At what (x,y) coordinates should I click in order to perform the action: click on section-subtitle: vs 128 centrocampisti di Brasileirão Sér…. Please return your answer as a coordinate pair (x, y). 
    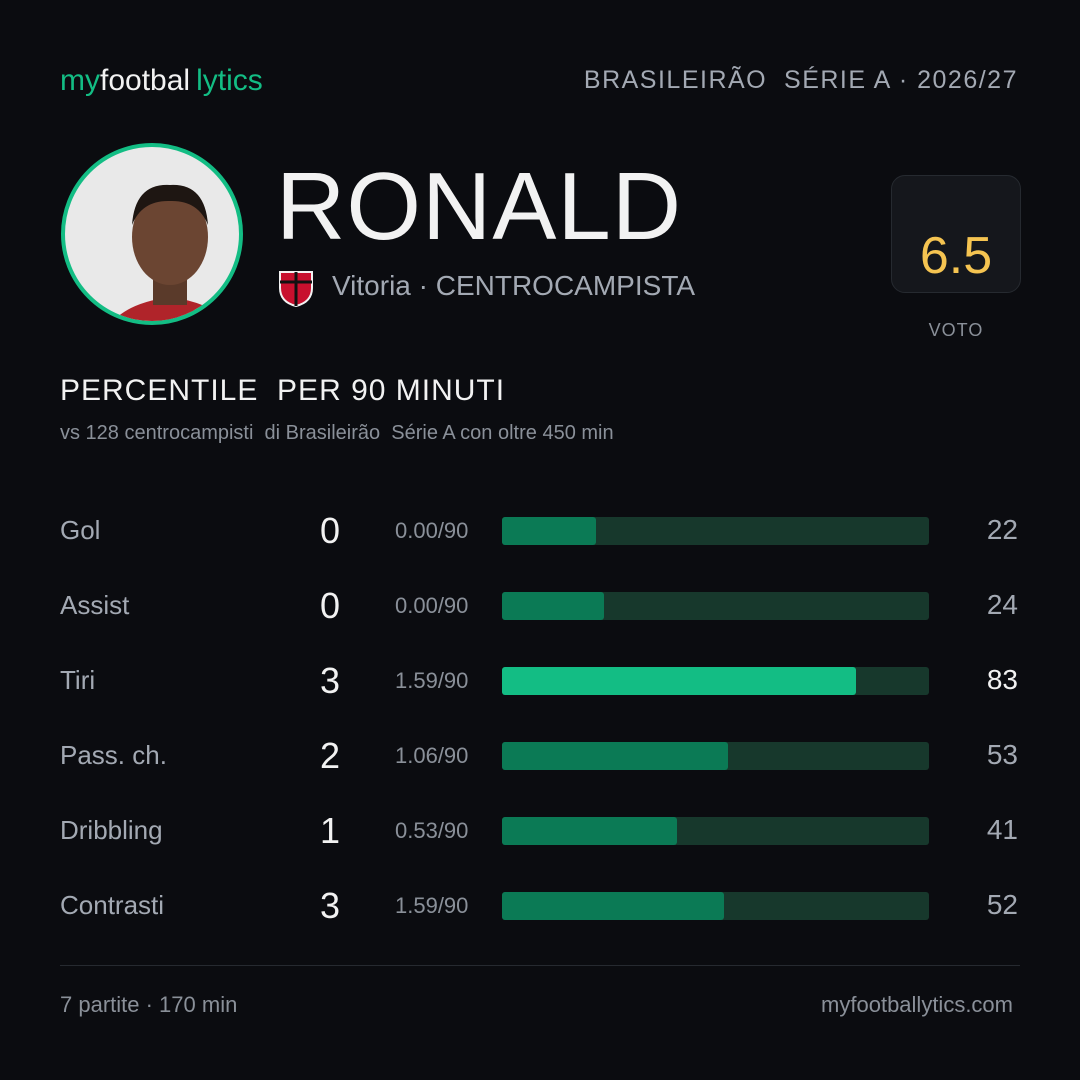
    Looking at the image, I should click on (337, 433).